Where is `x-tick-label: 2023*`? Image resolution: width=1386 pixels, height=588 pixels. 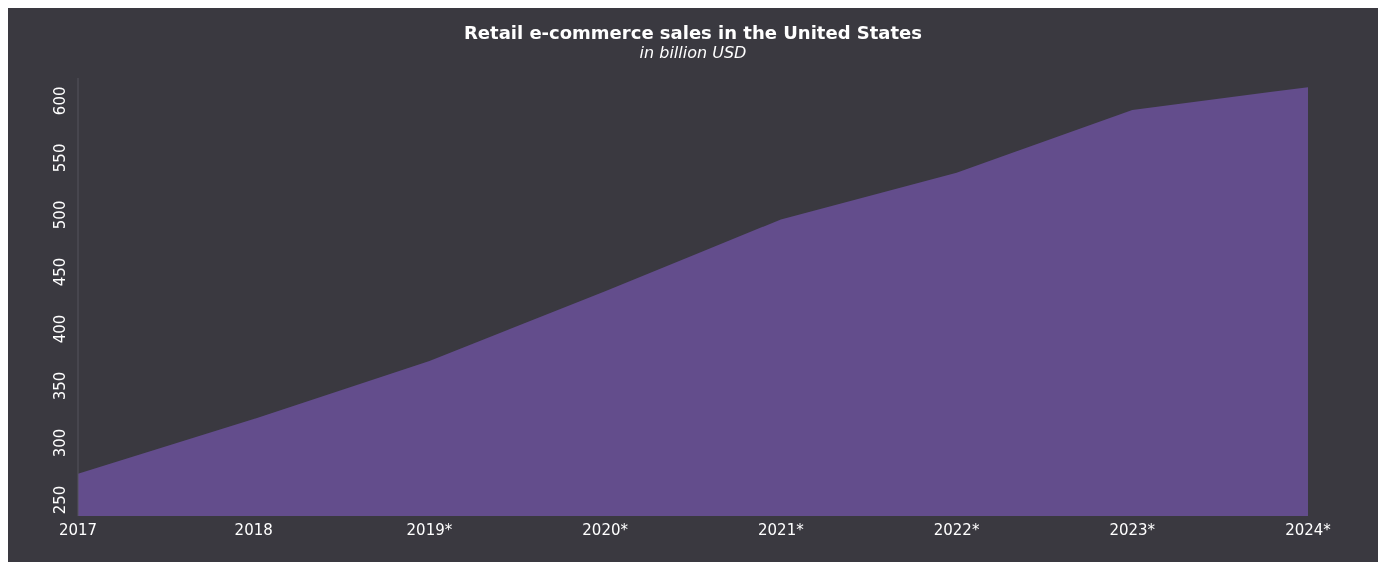 x-tick-label: 2023* is located at coordinates (1132, 529).